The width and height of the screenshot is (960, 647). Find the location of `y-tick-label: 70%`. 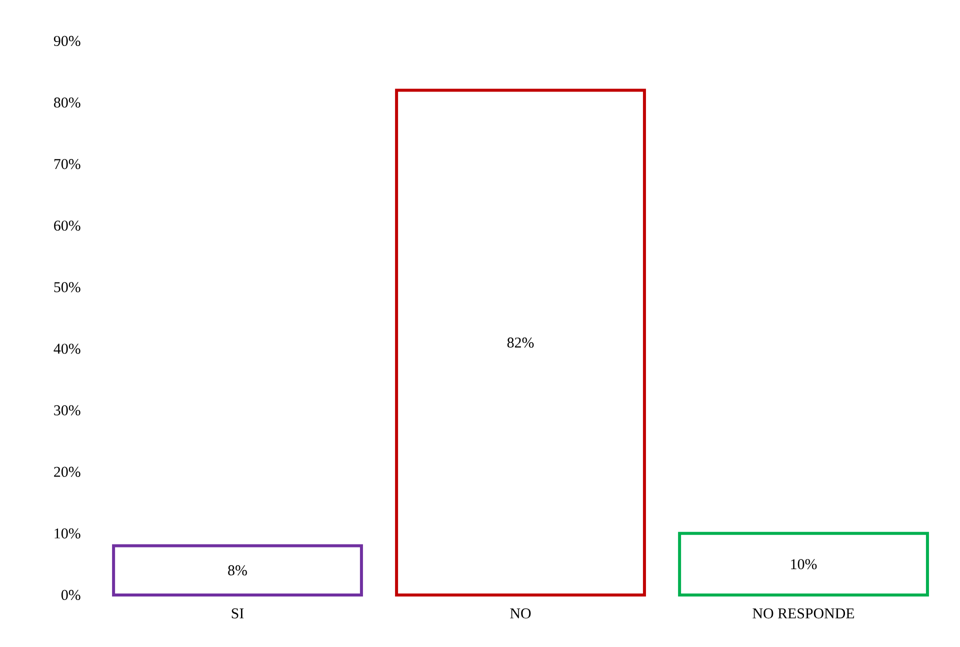

y-tick-label: 70% is located at coordinates (67, 164).